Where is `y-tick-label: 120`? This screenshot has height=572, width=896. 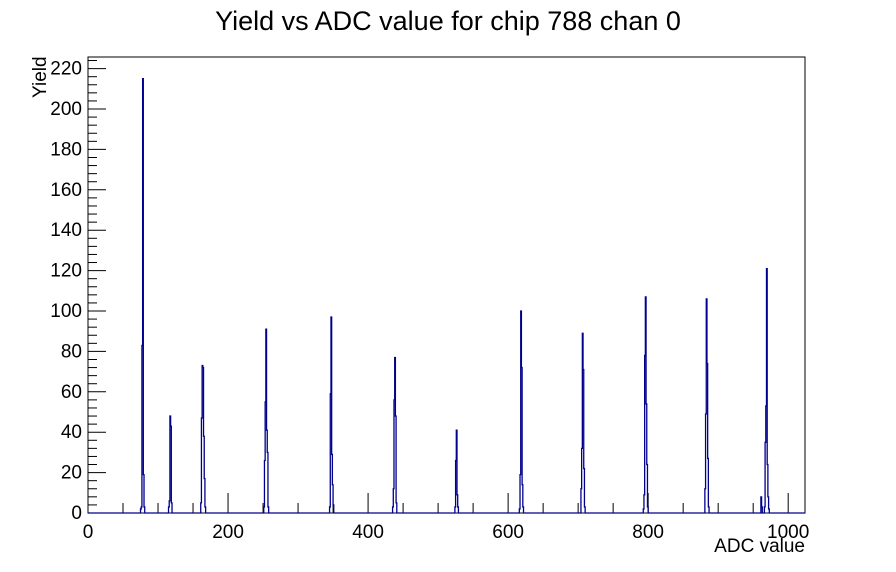 y-tick-label: 120 is located at coordinates (66, 271).